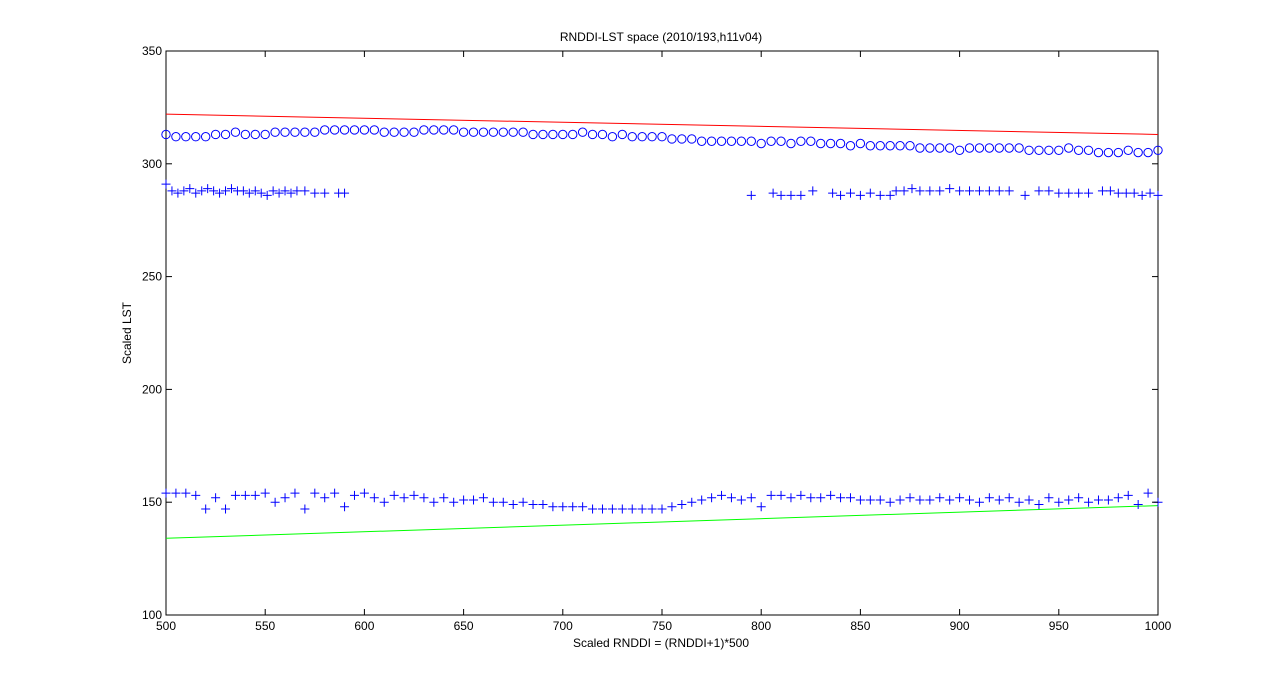 This screenshot has width=1280, height=690. I want to click on y-axis-label: Scaled LST, so click(127, 332).